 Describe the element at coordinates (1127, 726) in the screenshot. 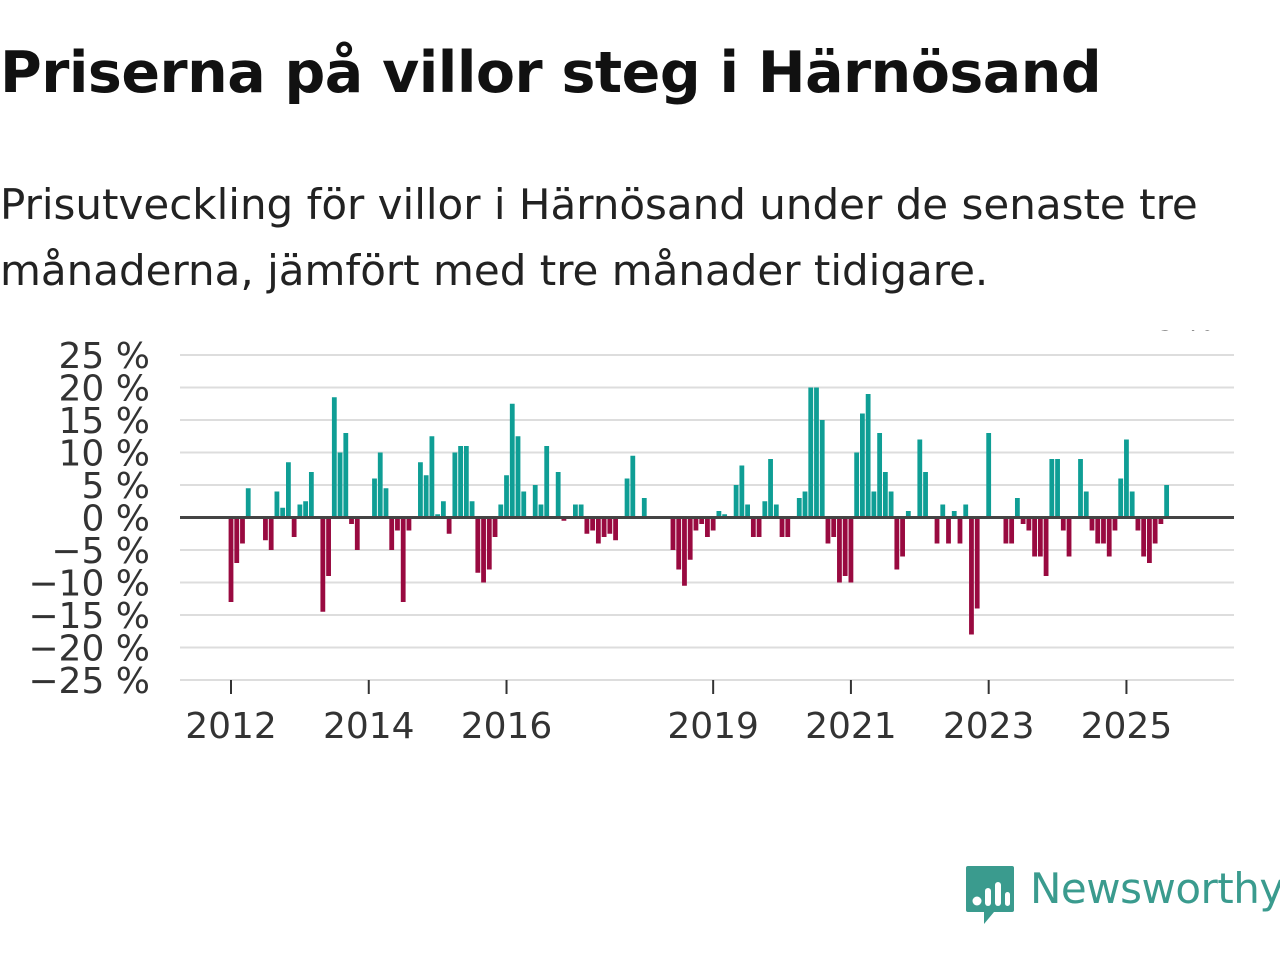

I see `x-tick-label: 2025` at that location.